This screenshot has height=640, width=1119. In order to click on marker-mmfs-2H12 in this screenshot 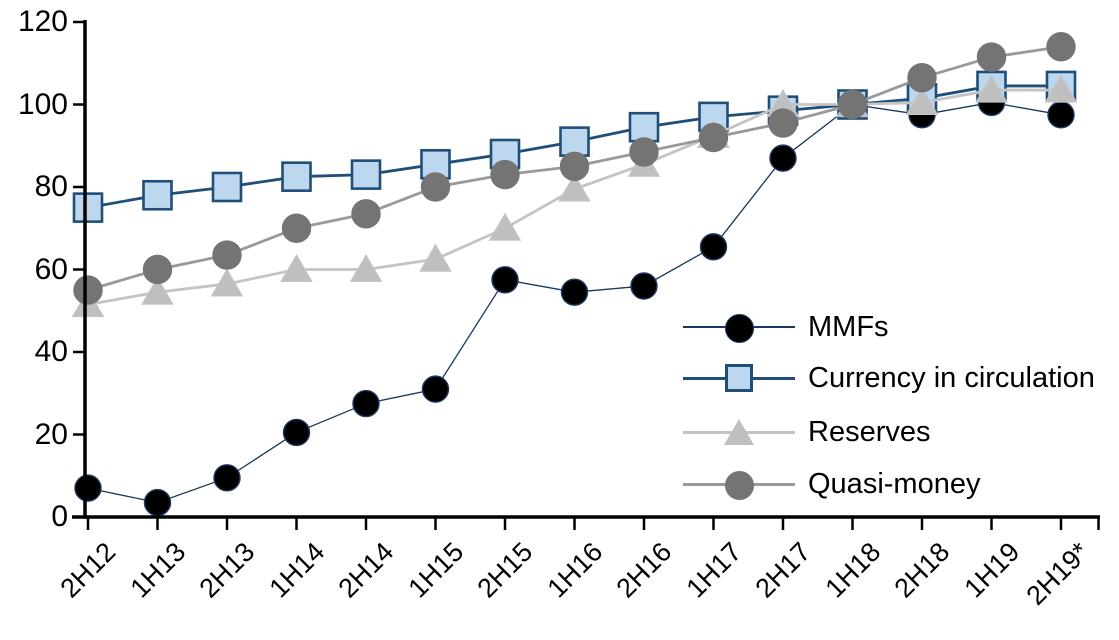, I will do `click(88, 488)`.